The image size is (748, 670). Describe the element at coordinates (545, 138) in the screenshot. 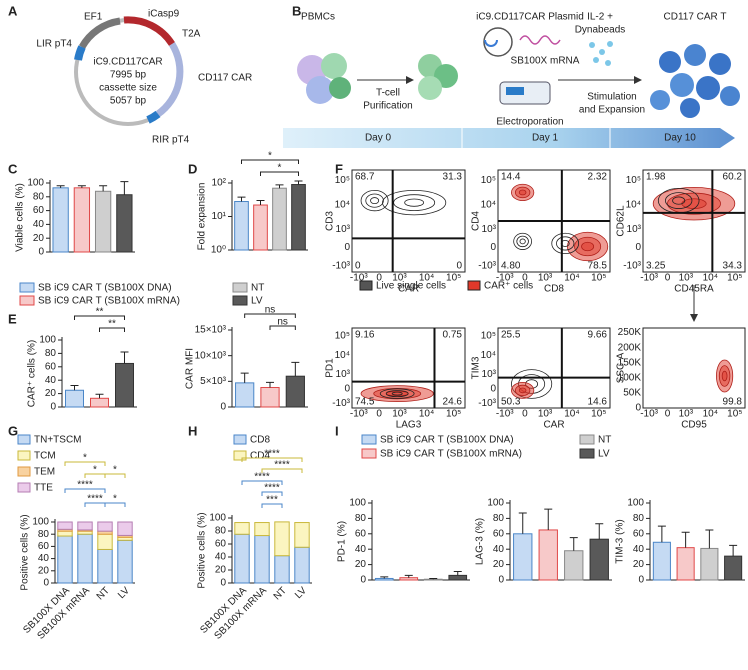

I see `day-label: Day 1` at that location.